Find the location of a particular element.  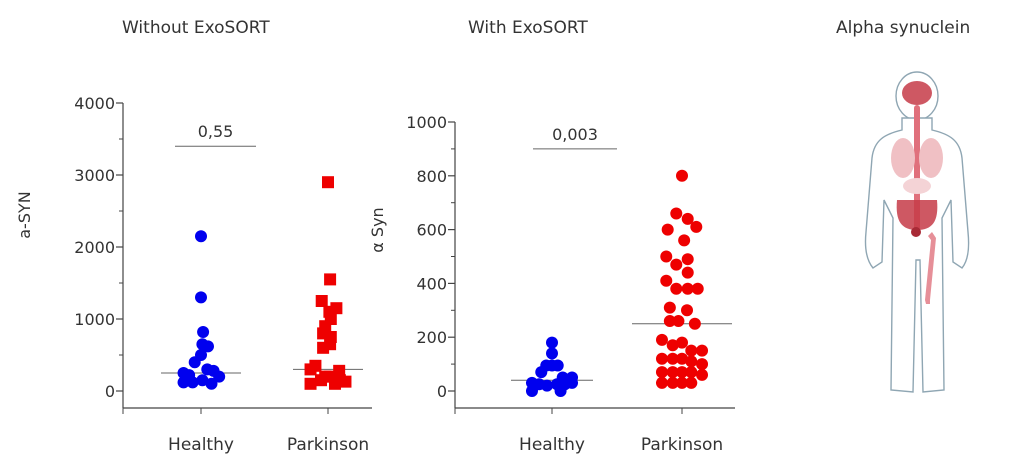

y-axis-label: a-SYN is located at coordinates (24, 214).